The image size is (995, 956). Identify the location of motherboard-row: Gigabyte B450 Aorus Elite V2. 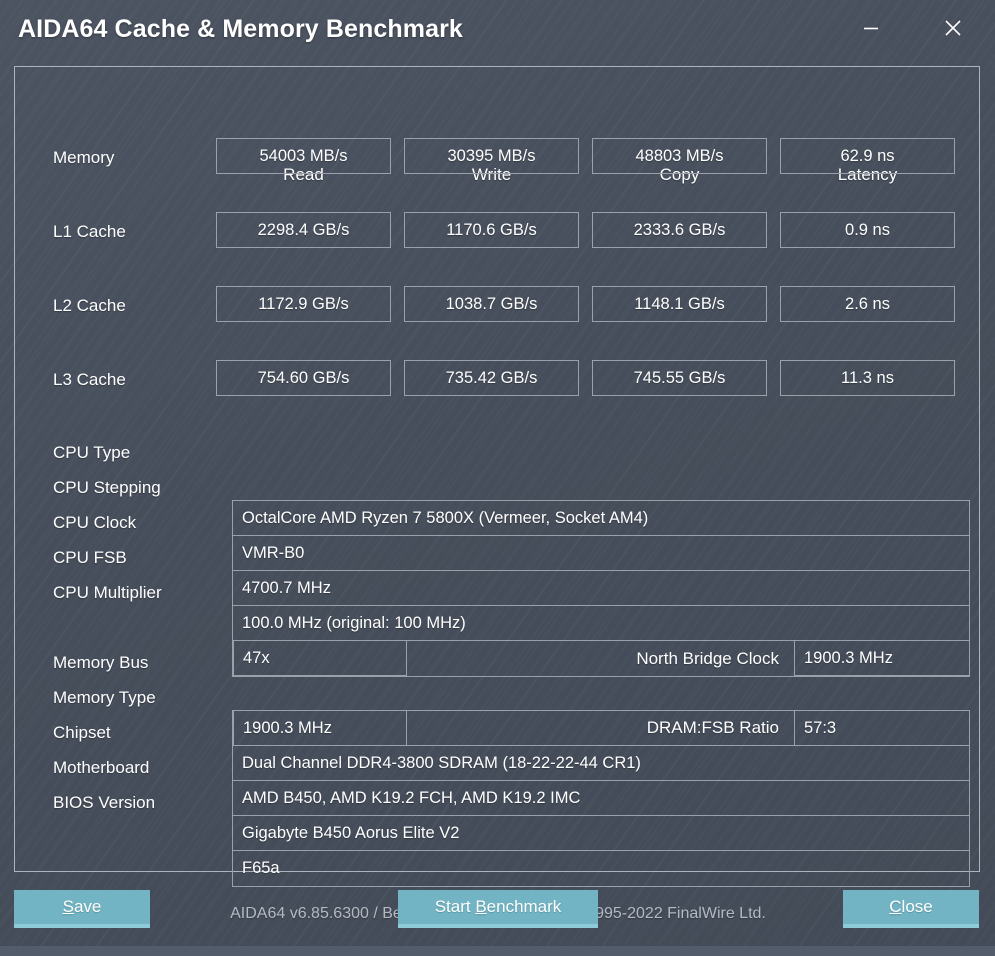
(601, 833).